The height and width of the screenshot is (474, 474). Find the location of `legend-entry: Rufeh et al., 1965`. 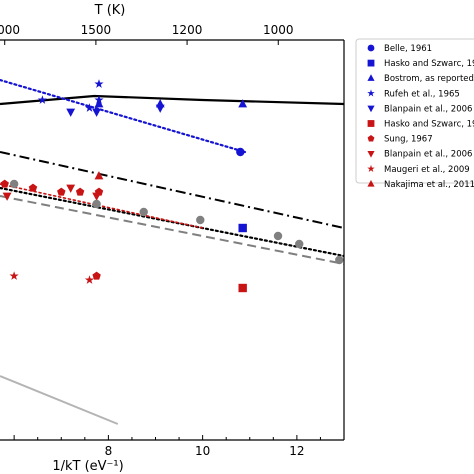

legend-entry: Rufeh et al., 1965 is located at coordinates (413, 94).